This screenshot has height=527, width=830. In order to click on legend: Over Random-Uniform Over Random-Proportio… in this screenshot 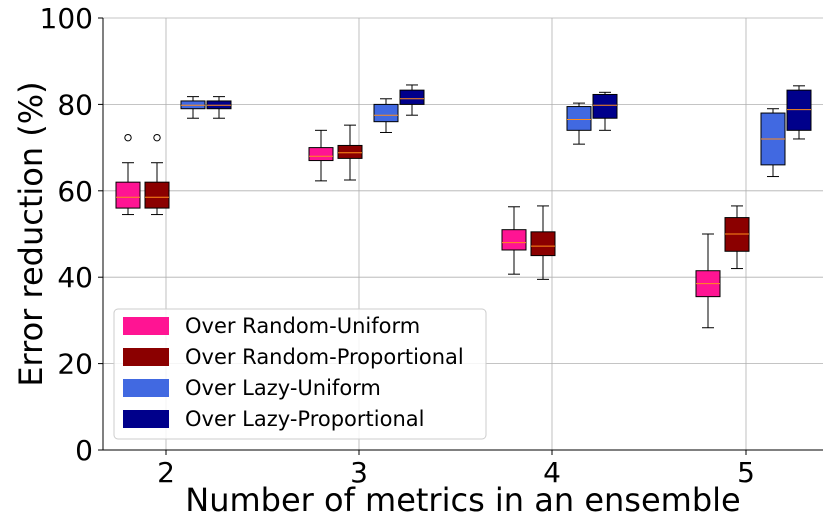, I will do `click(300, 374)`.